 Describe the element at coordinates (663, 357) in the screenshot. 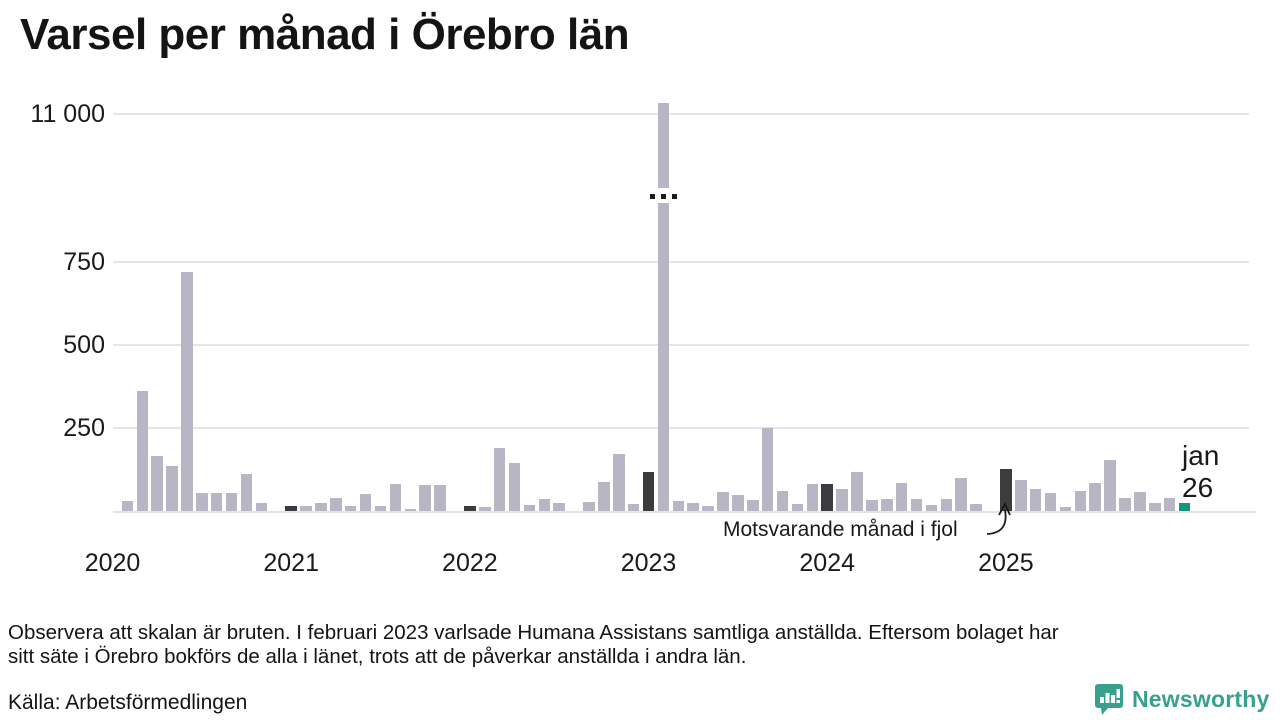

I see `bar-broken-lower` at that location.